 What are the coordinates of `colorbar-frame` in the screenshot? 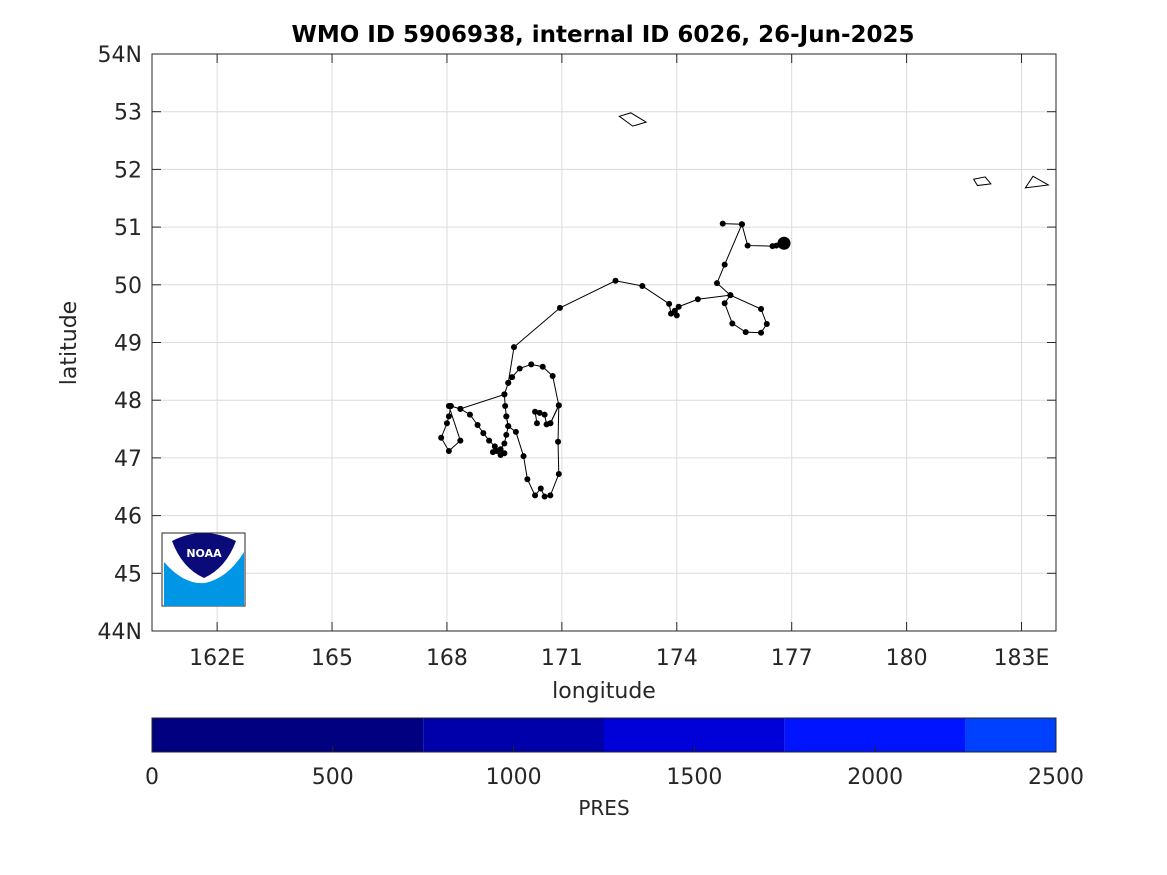 It's located at (604, 735).